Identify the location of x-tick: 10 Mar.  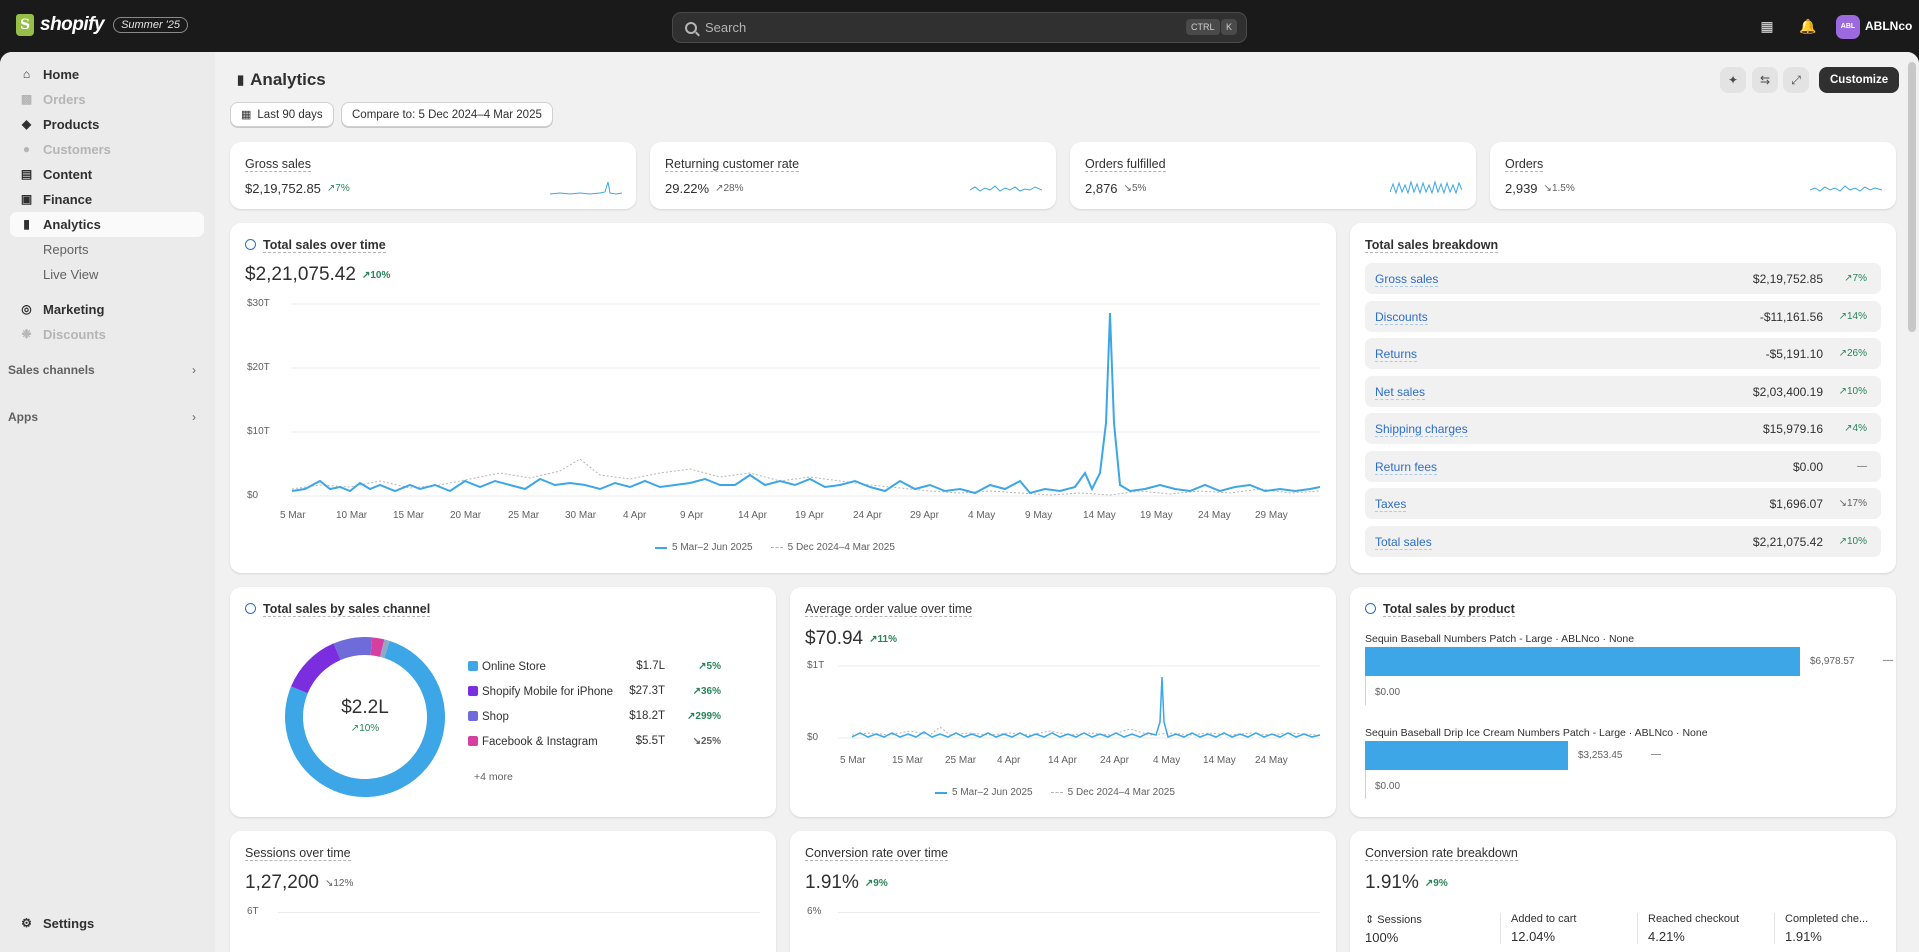
(352, 515).